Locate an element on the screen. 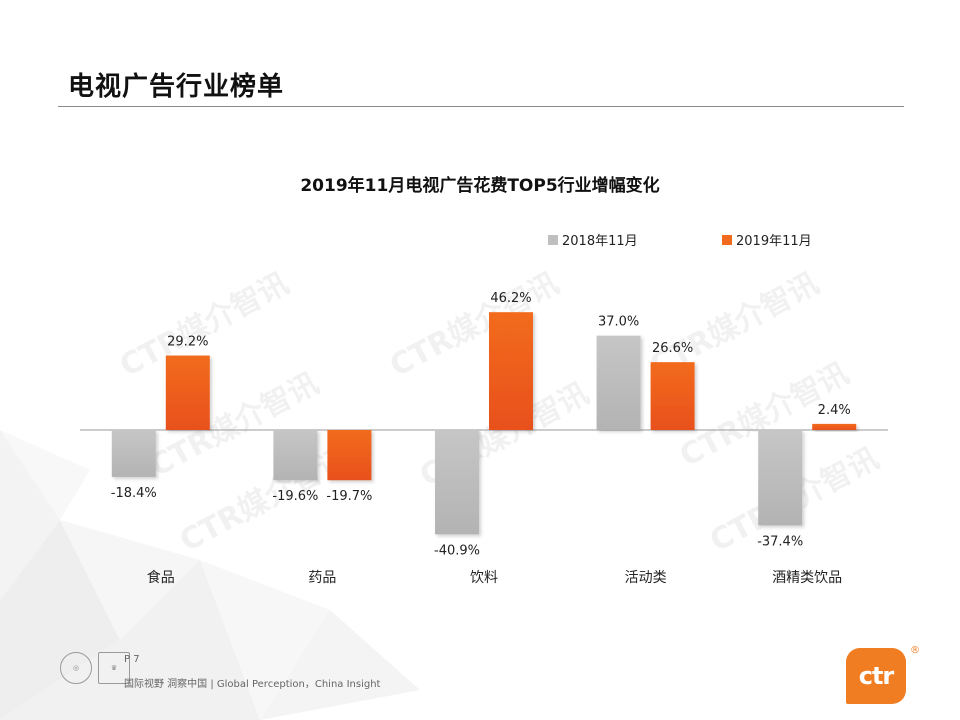 This screenshot has width=960, height=720. legend-item-2018: 2018年11月 is located at coordinates (593, 239).